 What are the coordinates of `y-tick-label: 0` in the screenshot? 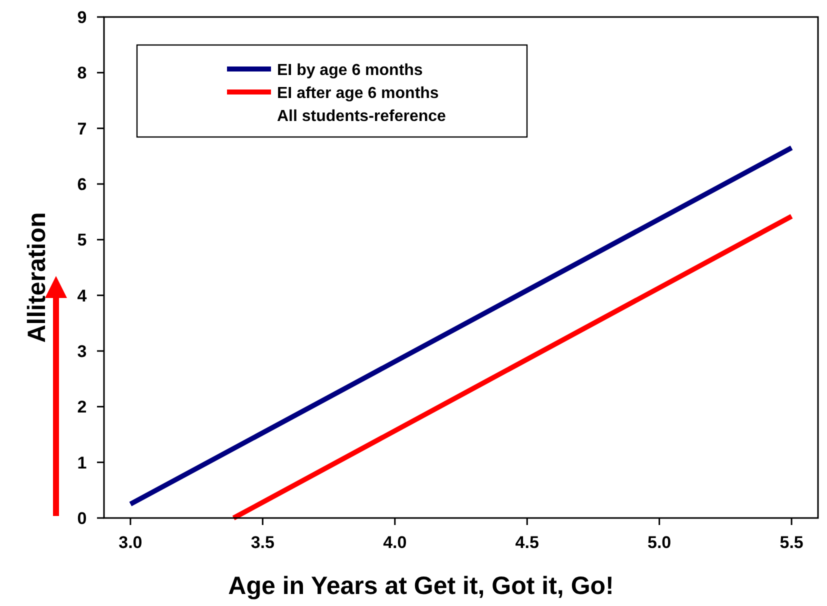 It's located at (82, 518).